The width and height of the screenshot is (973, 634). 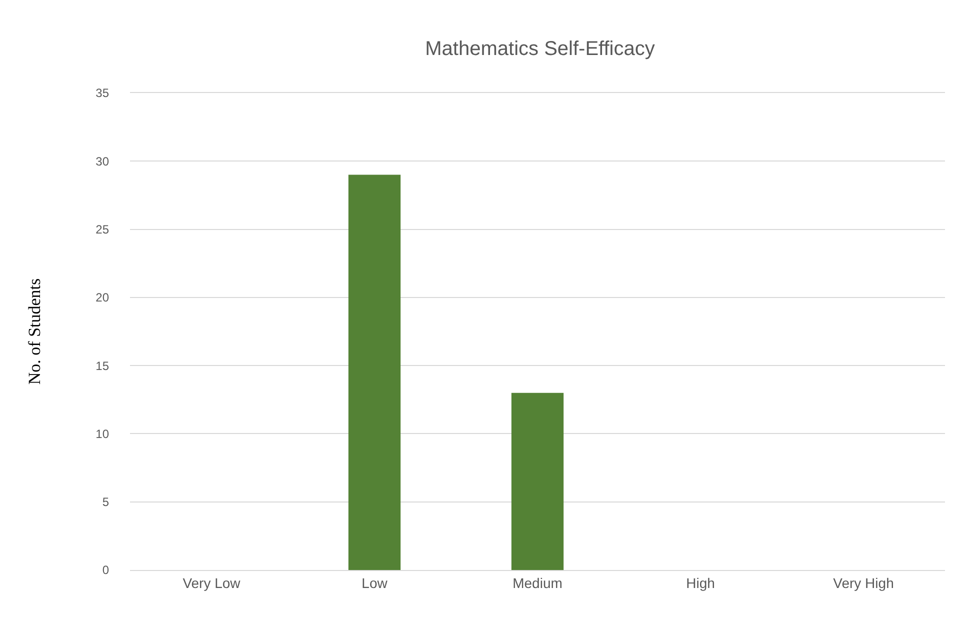 What do you see at coordinates (700, 582) in the screenshot?
I see `x-tick-label: High` at bounding box center [700, 582].